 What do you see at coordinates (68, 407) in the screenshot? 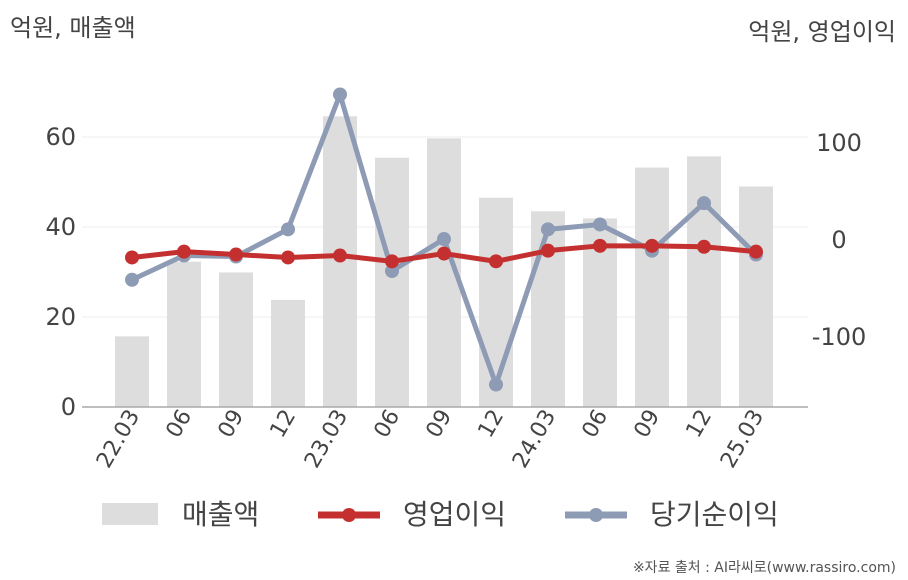
I see `left-tick-label: 0` at bounding box center [68, 407].